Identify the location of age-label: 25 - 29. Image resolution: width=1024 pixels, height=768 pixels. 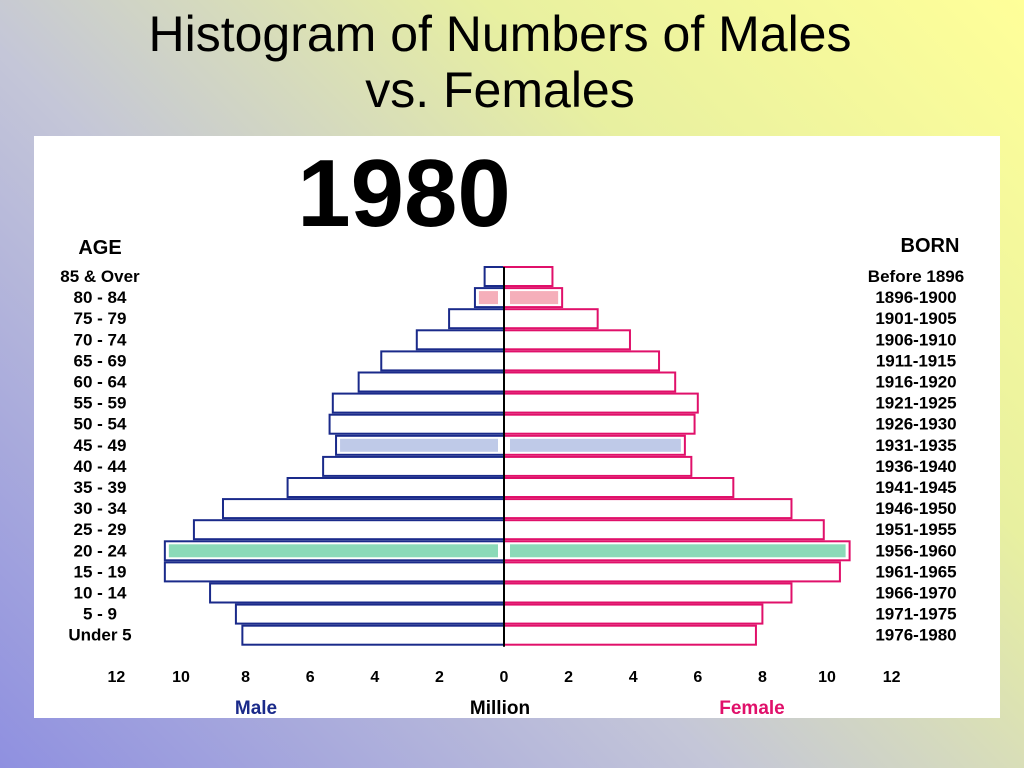
(100, 529).